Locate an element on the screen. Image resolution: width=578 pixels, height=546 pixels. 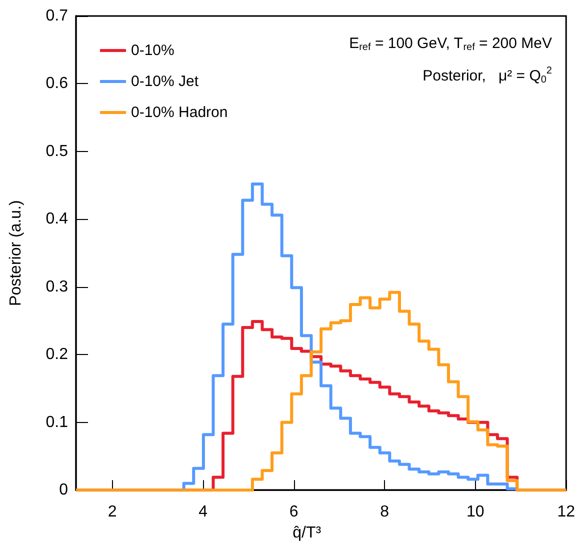
legend-label: 0-10% Jet is located at coordinates (165, 81).